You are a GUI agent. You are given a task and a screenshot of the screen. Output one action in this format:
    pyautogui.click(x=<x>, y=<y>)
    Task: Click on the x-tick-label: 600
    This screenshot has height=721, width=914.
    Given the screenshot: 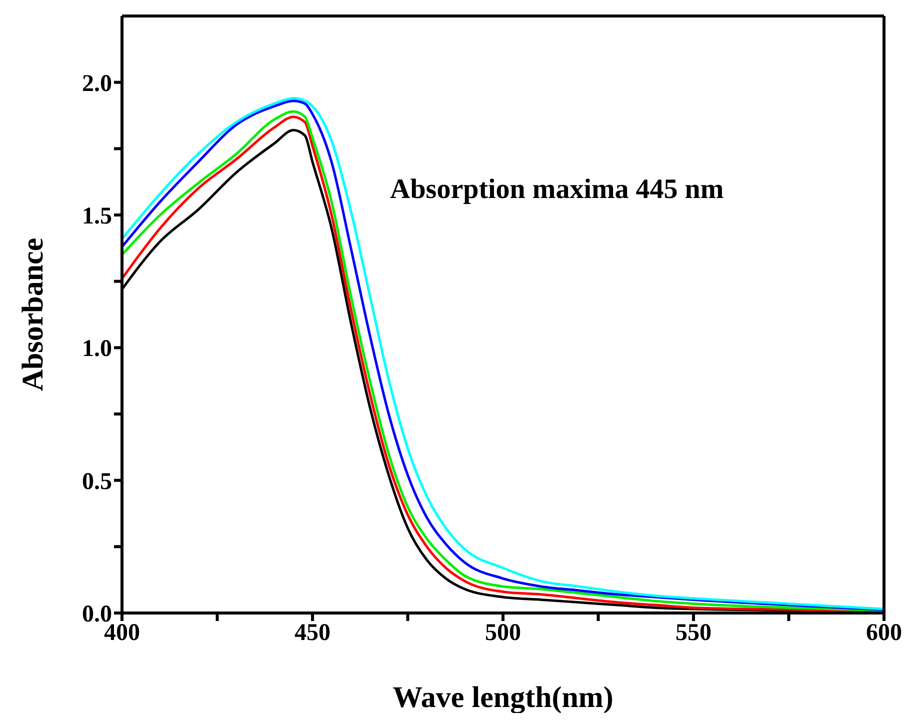 What is the action you would take?
    pyautogui.click(x=884, y=633)
    